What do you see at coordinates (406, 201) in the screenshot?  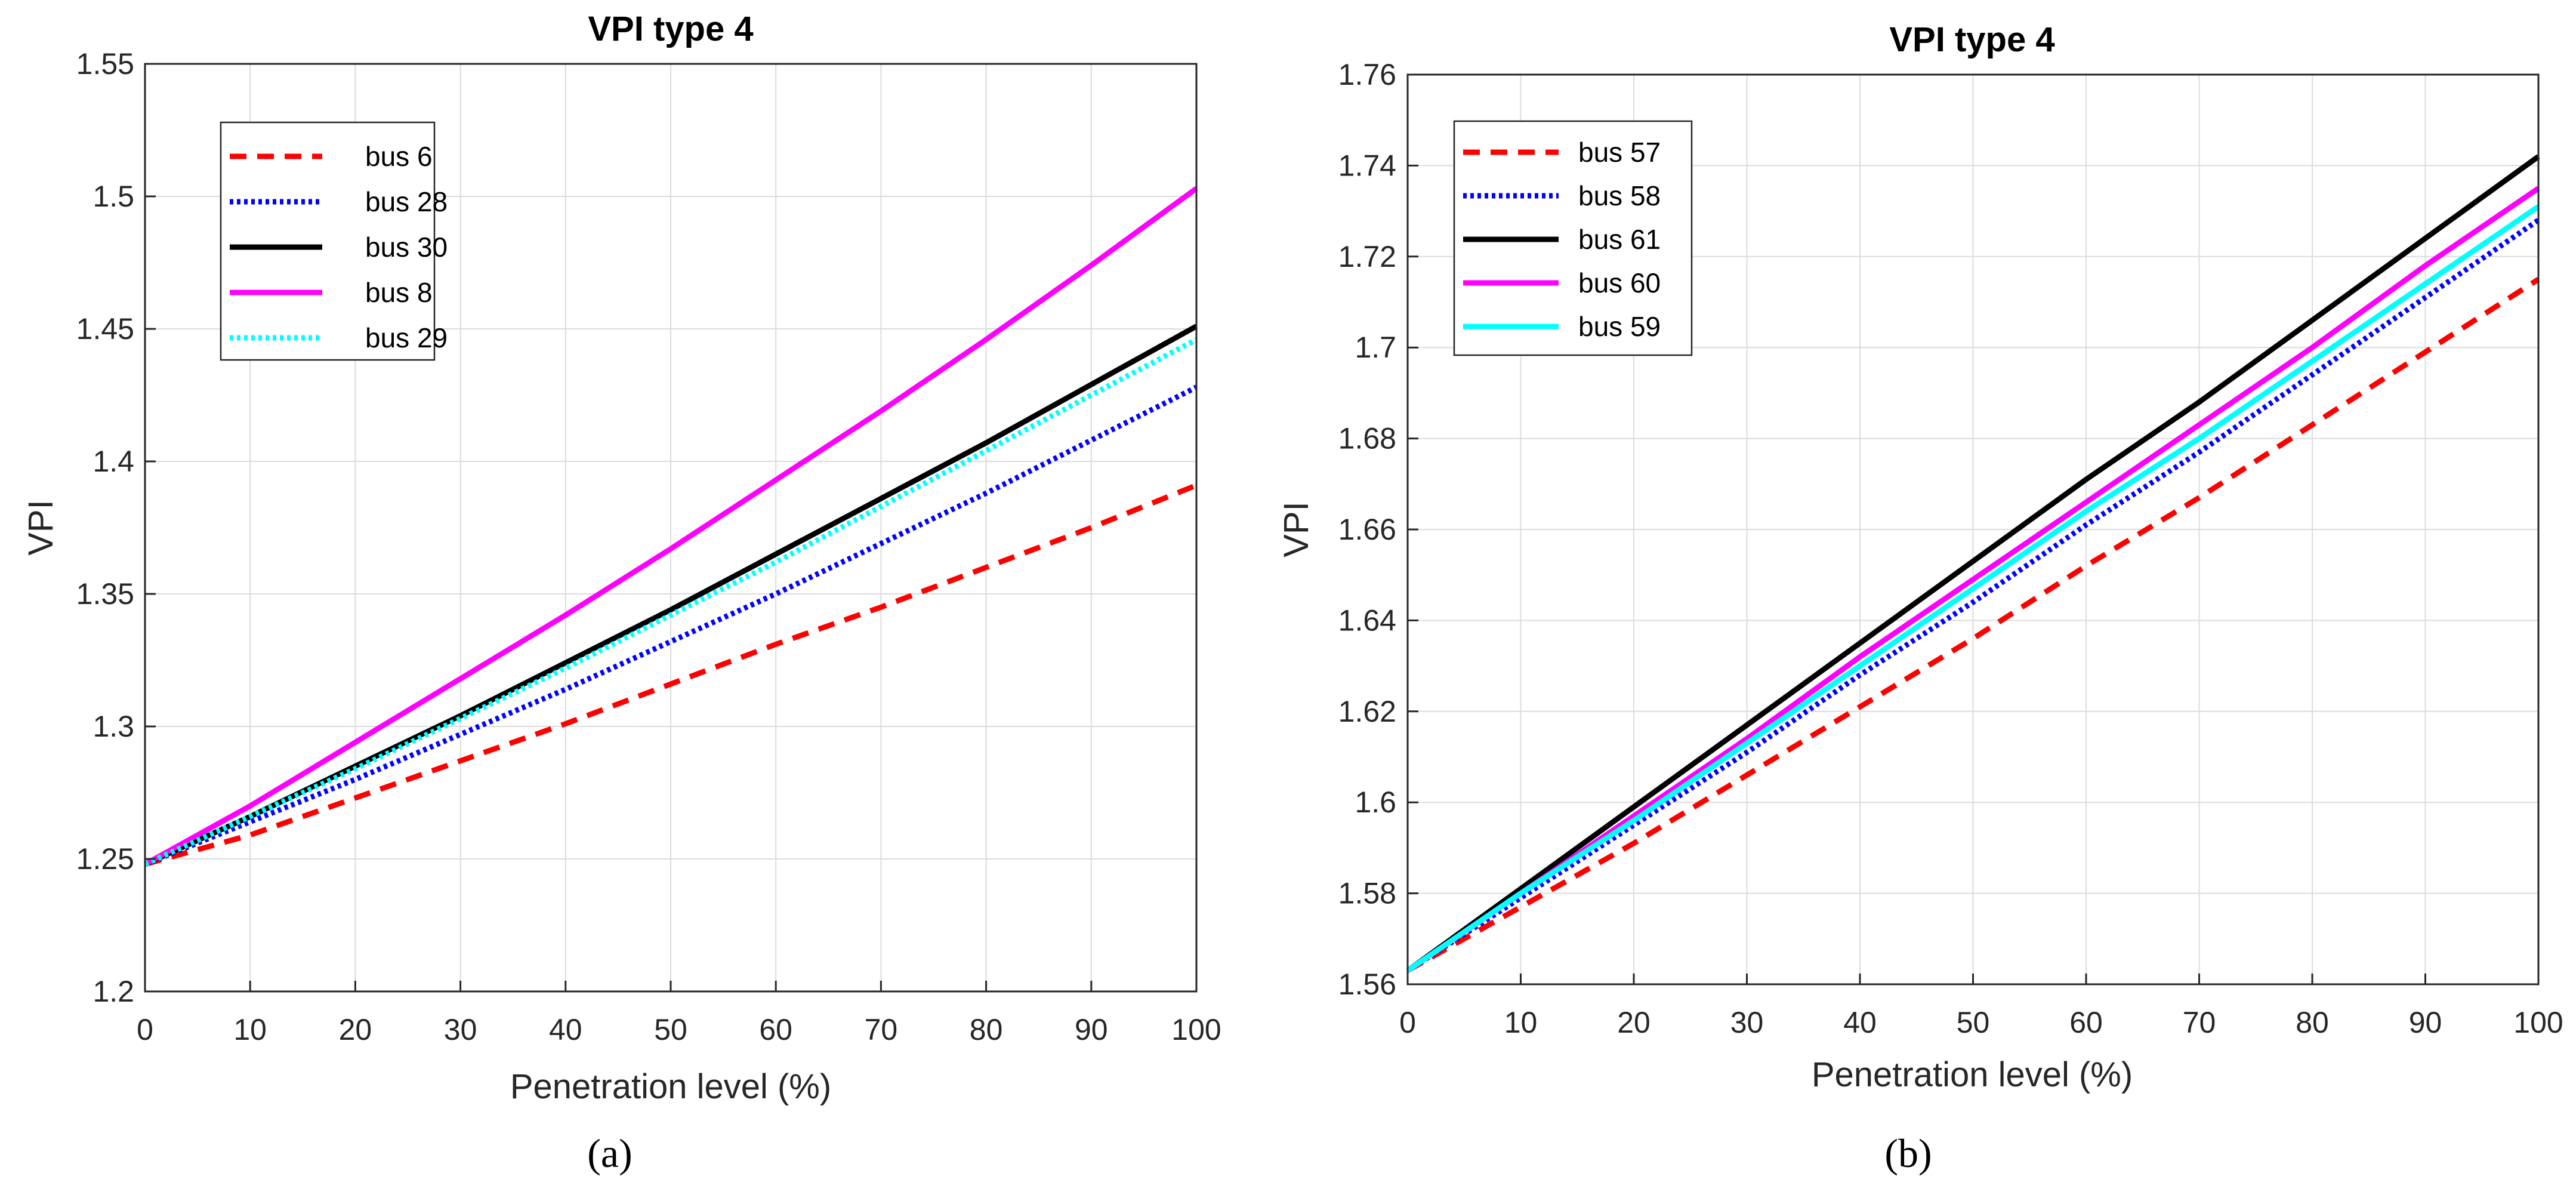 I see `legend-label: bus 28` at bounding box center [406, 201].